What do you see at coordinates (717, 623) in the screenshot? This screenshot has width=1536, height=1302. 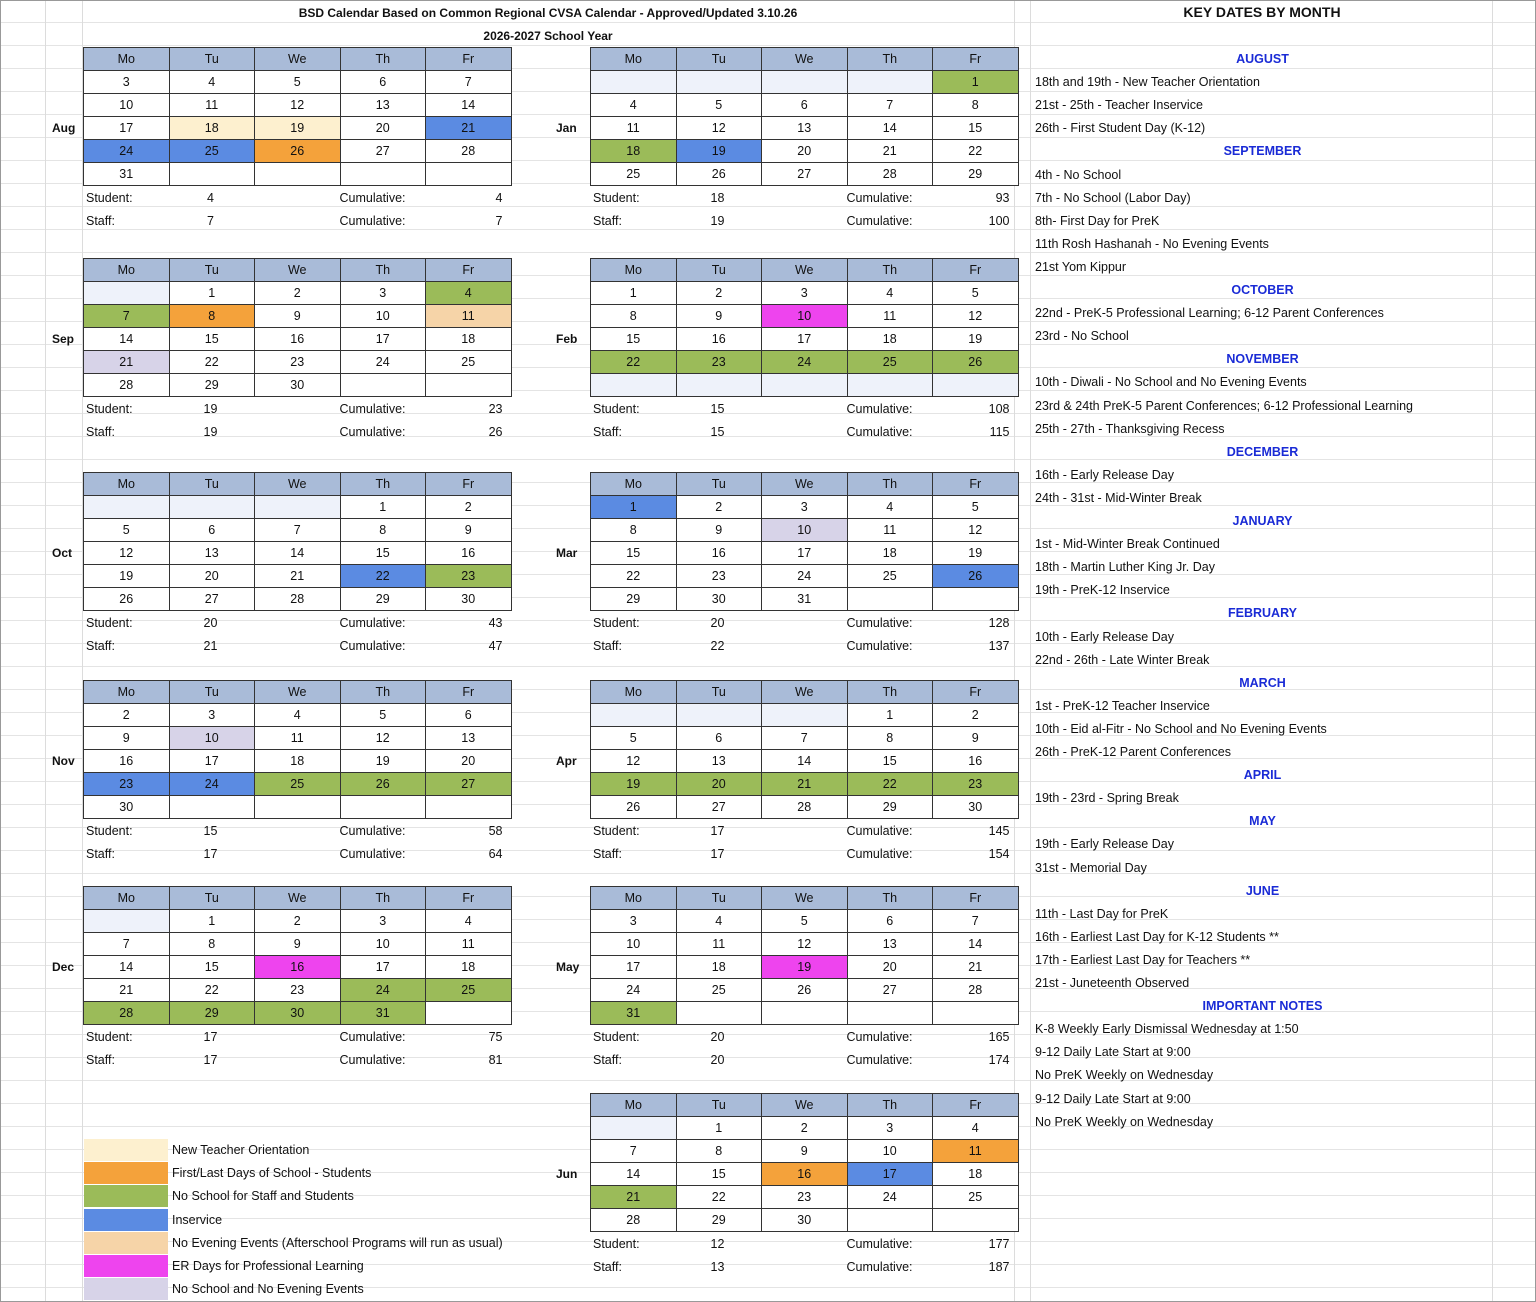 I see `student-days: 20` at bounding box center [717, 623].